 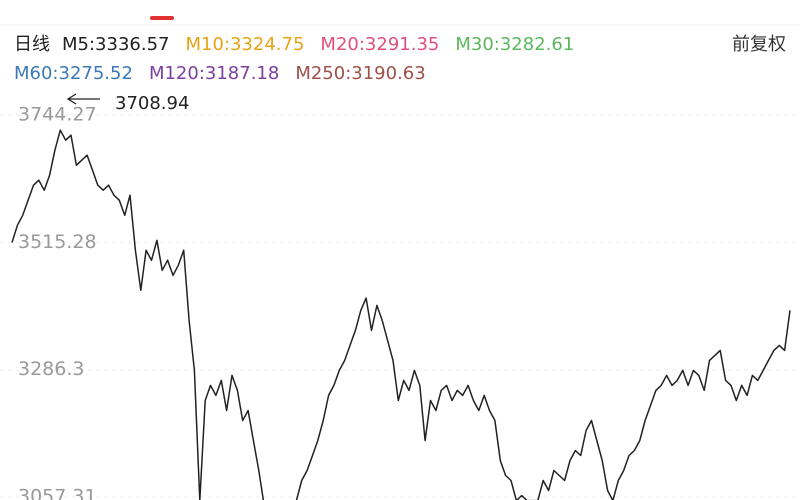 I want to click on ma-indicator: M30:3282.61, so click(x=514, y=44).